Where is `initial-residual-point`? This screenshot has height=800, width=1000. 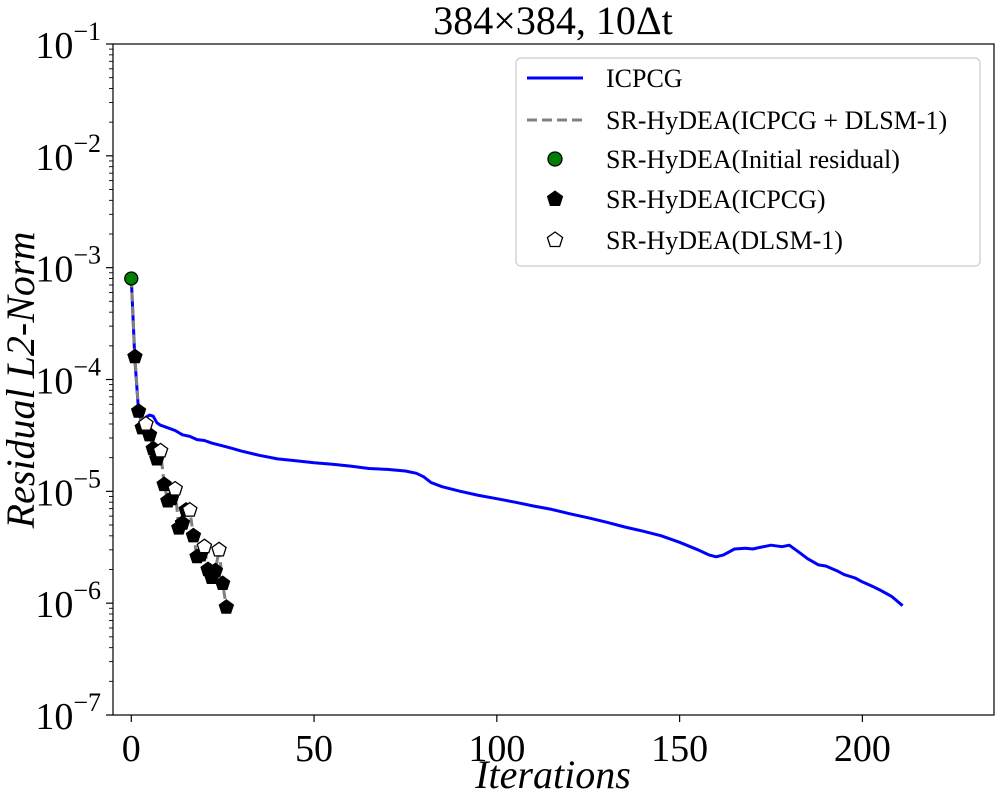
initial-residual-point is located at coordinates (131, 278).